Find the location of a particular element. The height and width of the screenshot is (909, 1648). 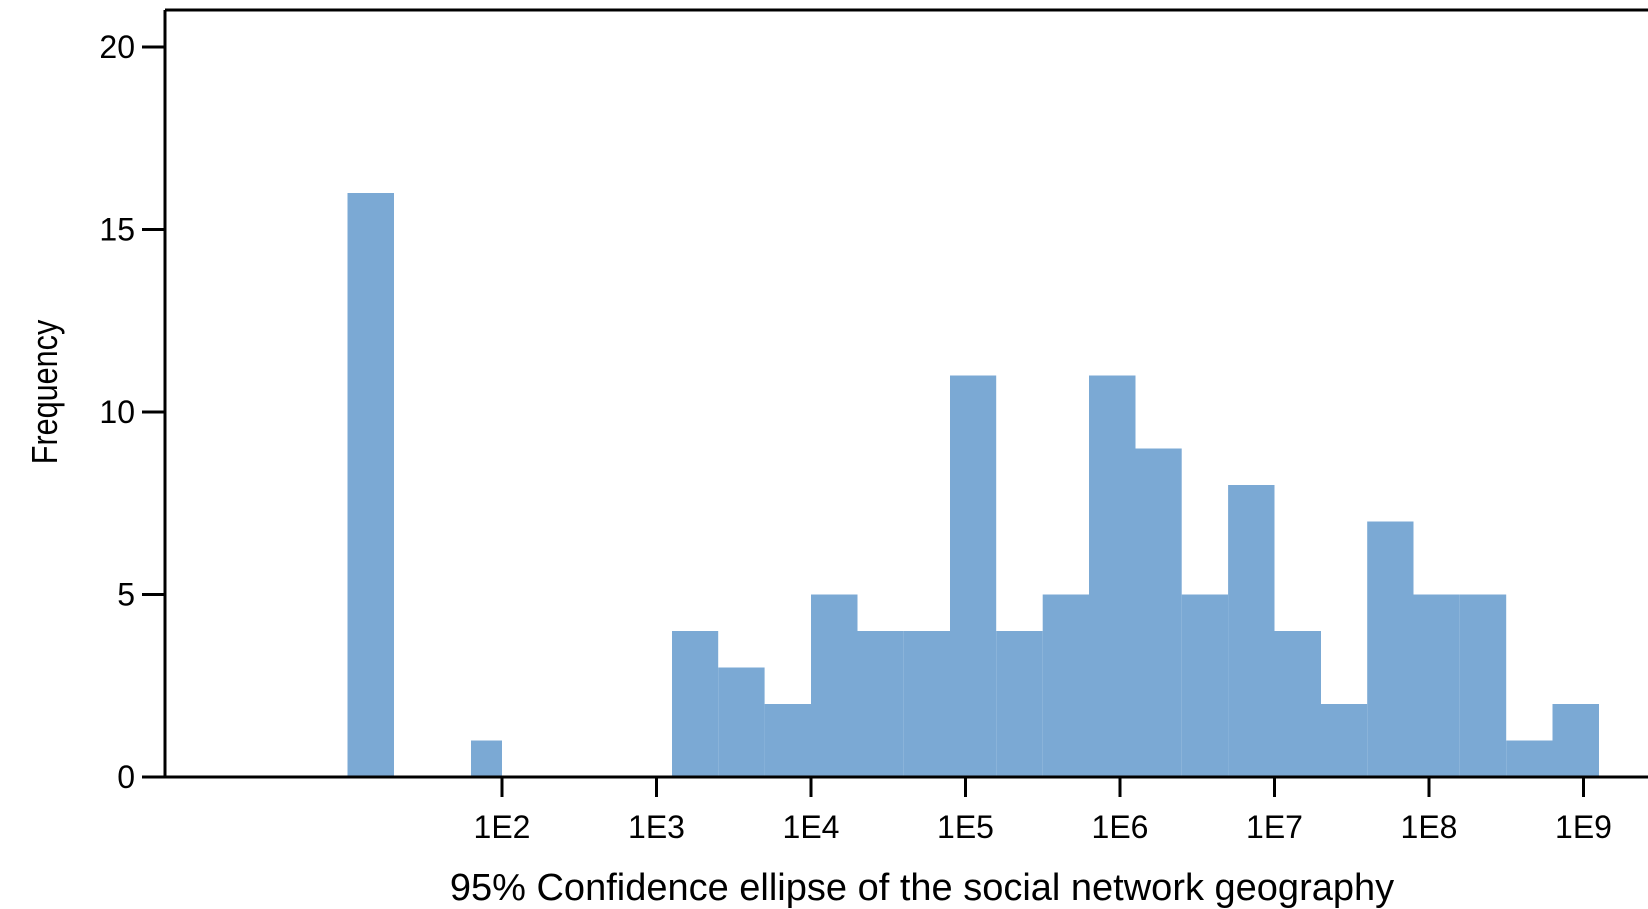

x-tick-label: 1E2 is located at coordinates (502, 827).